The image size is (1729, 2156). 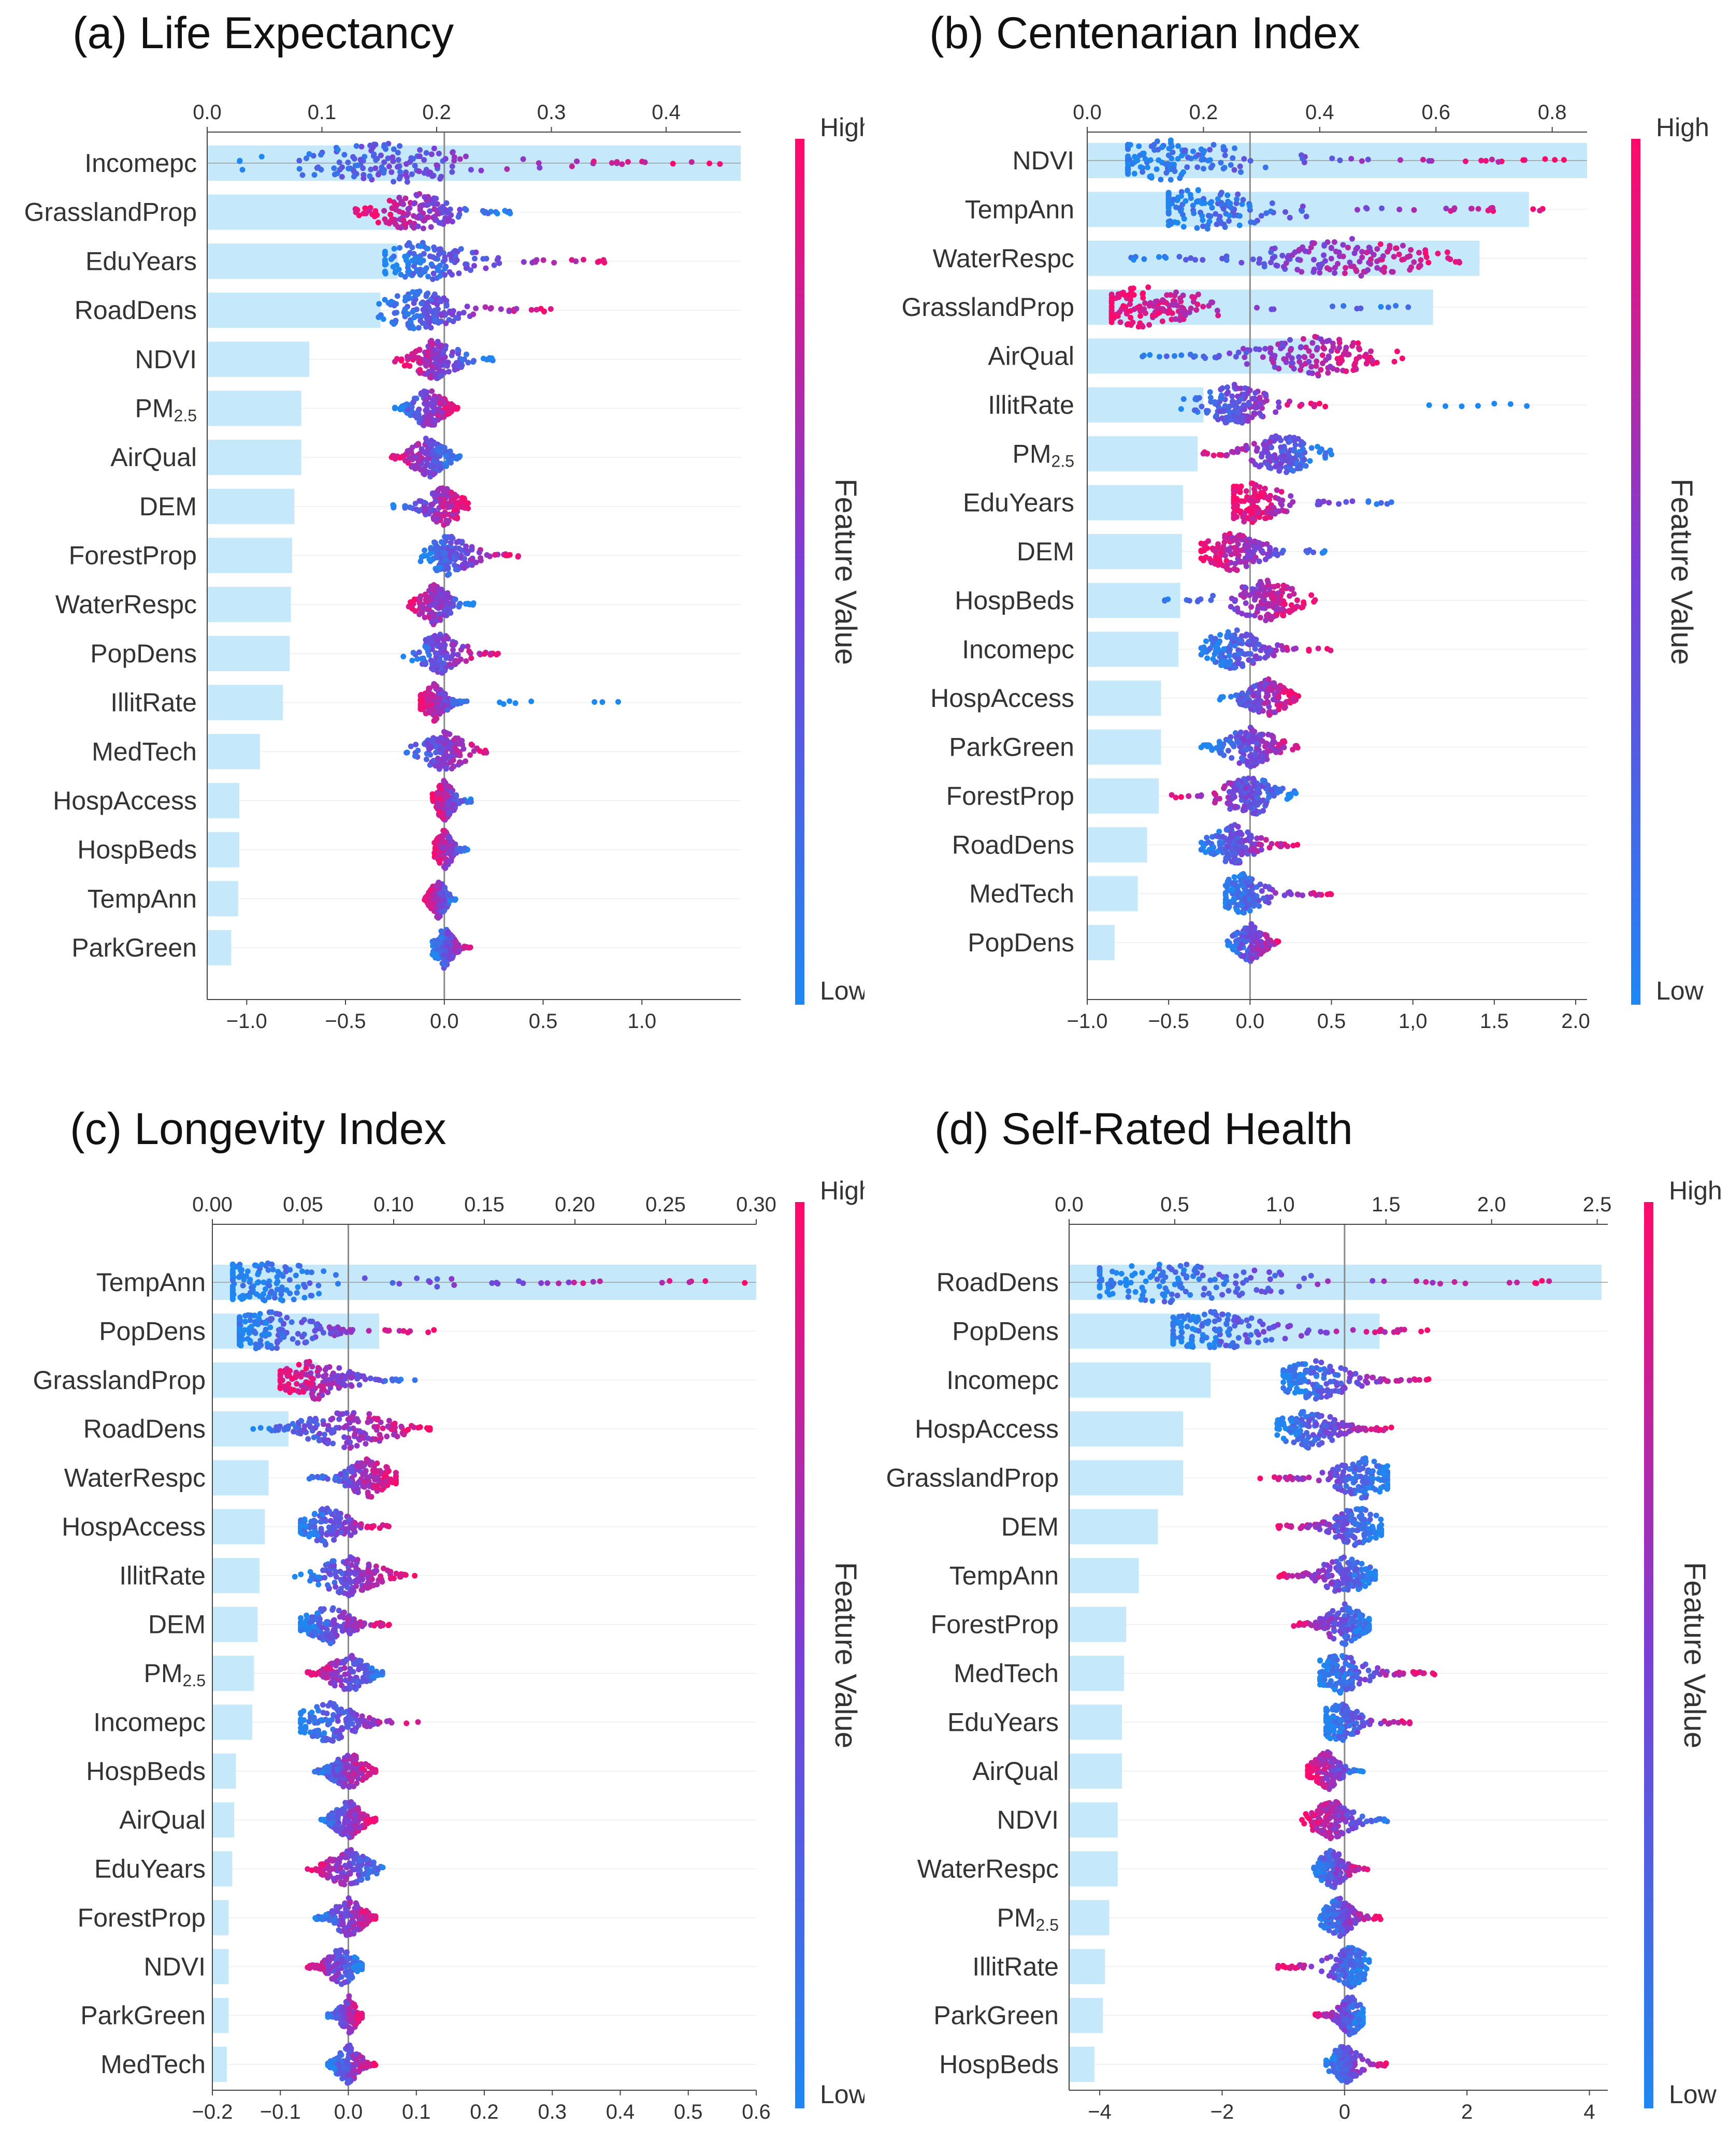 What do you see at coordinates (246, 1021) in the screenshot?
I see `bottom-tick-label: −1.0` at bounding box center [246, 1021].